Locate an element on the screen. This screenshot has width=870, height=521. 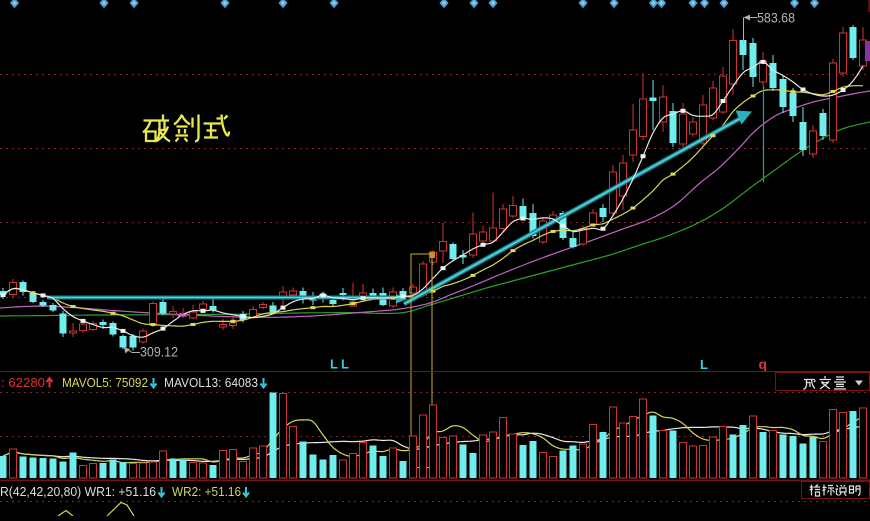
svg-text: MAVOL13: 64083 is located at coordinates (211, 382).